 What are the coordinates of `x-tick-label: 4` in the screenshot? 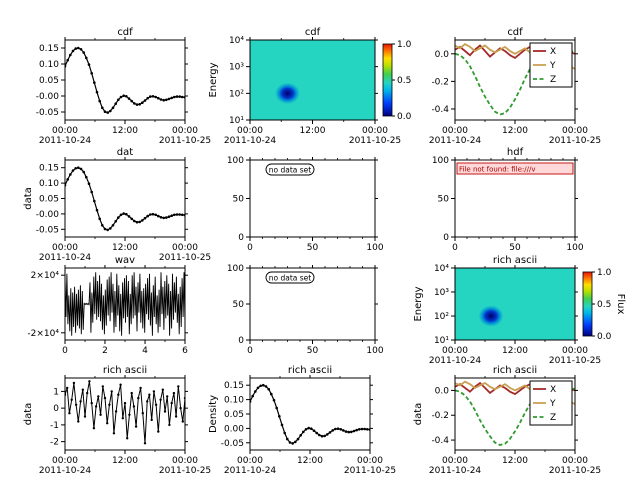 It's located at (145, 351).